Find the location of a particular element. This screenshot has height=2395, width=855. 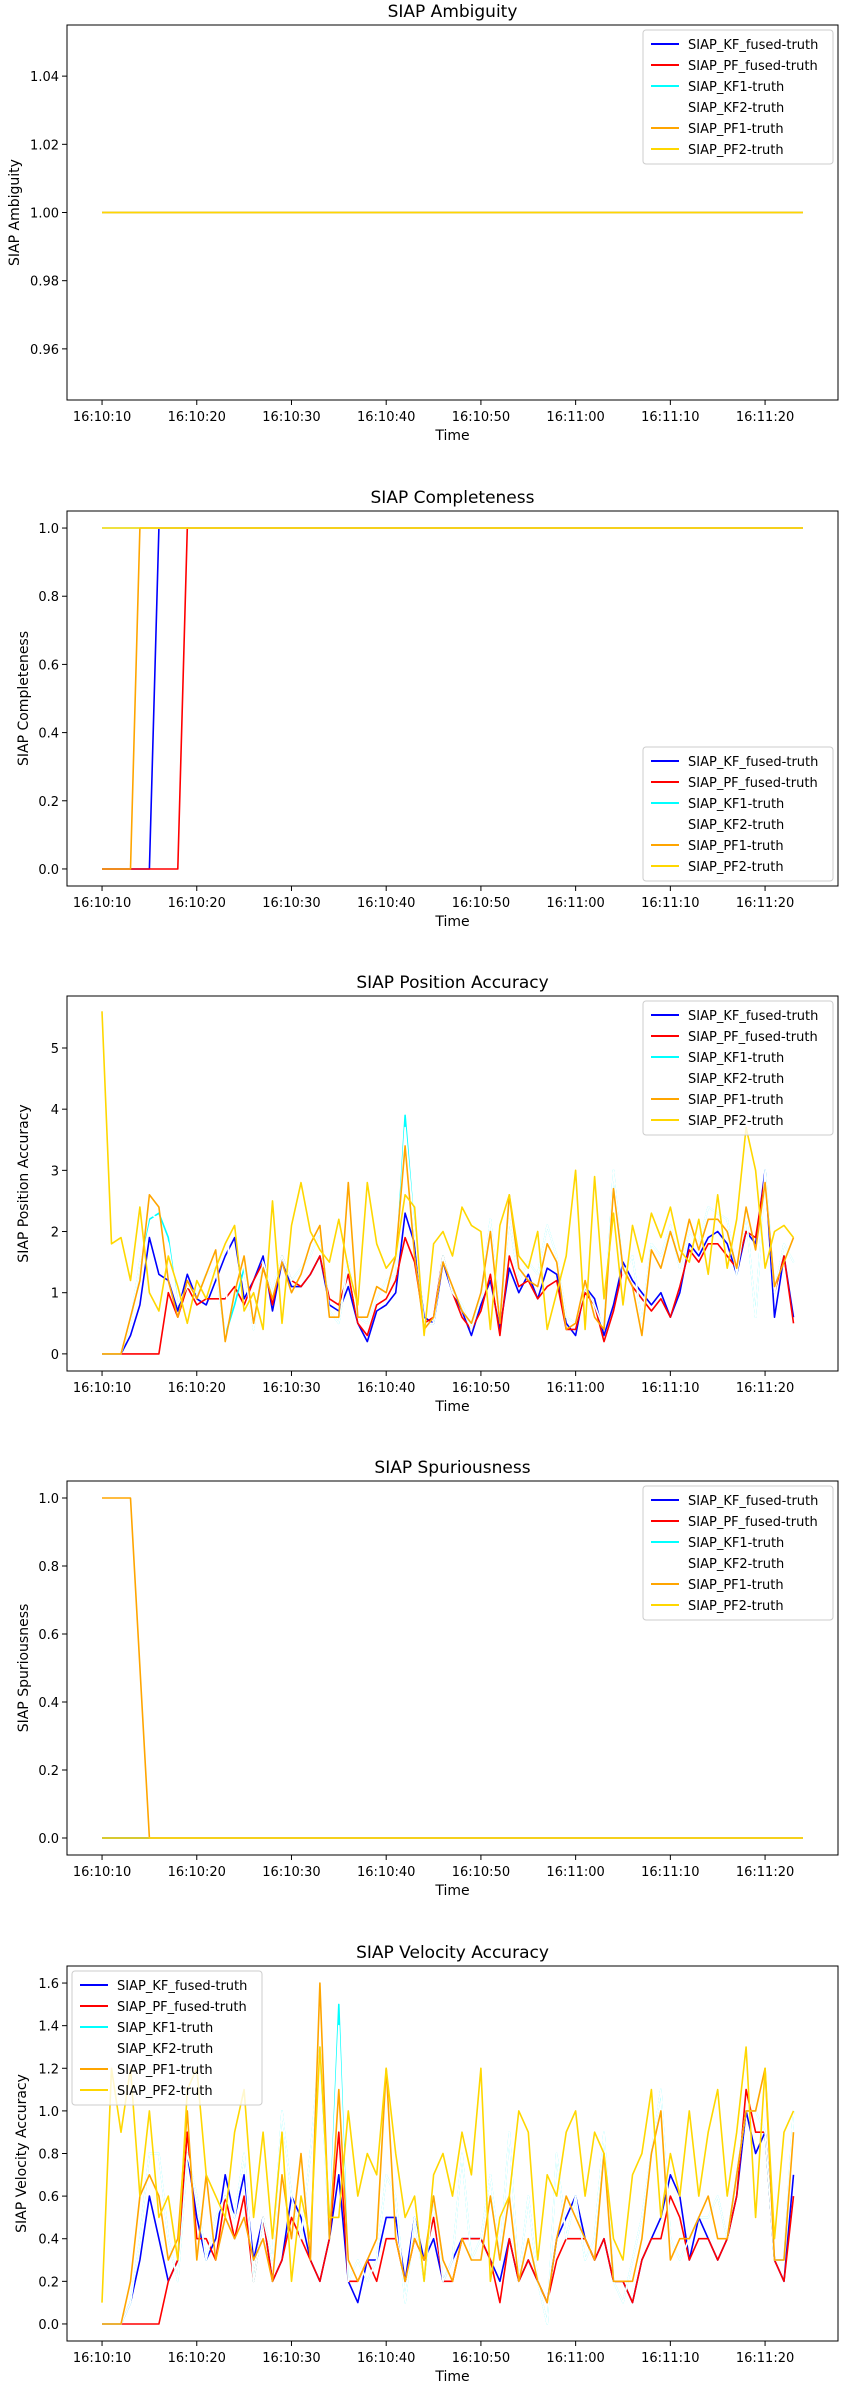

chart-title: SIAP Ambiguity is located at coordinates (453, 12).